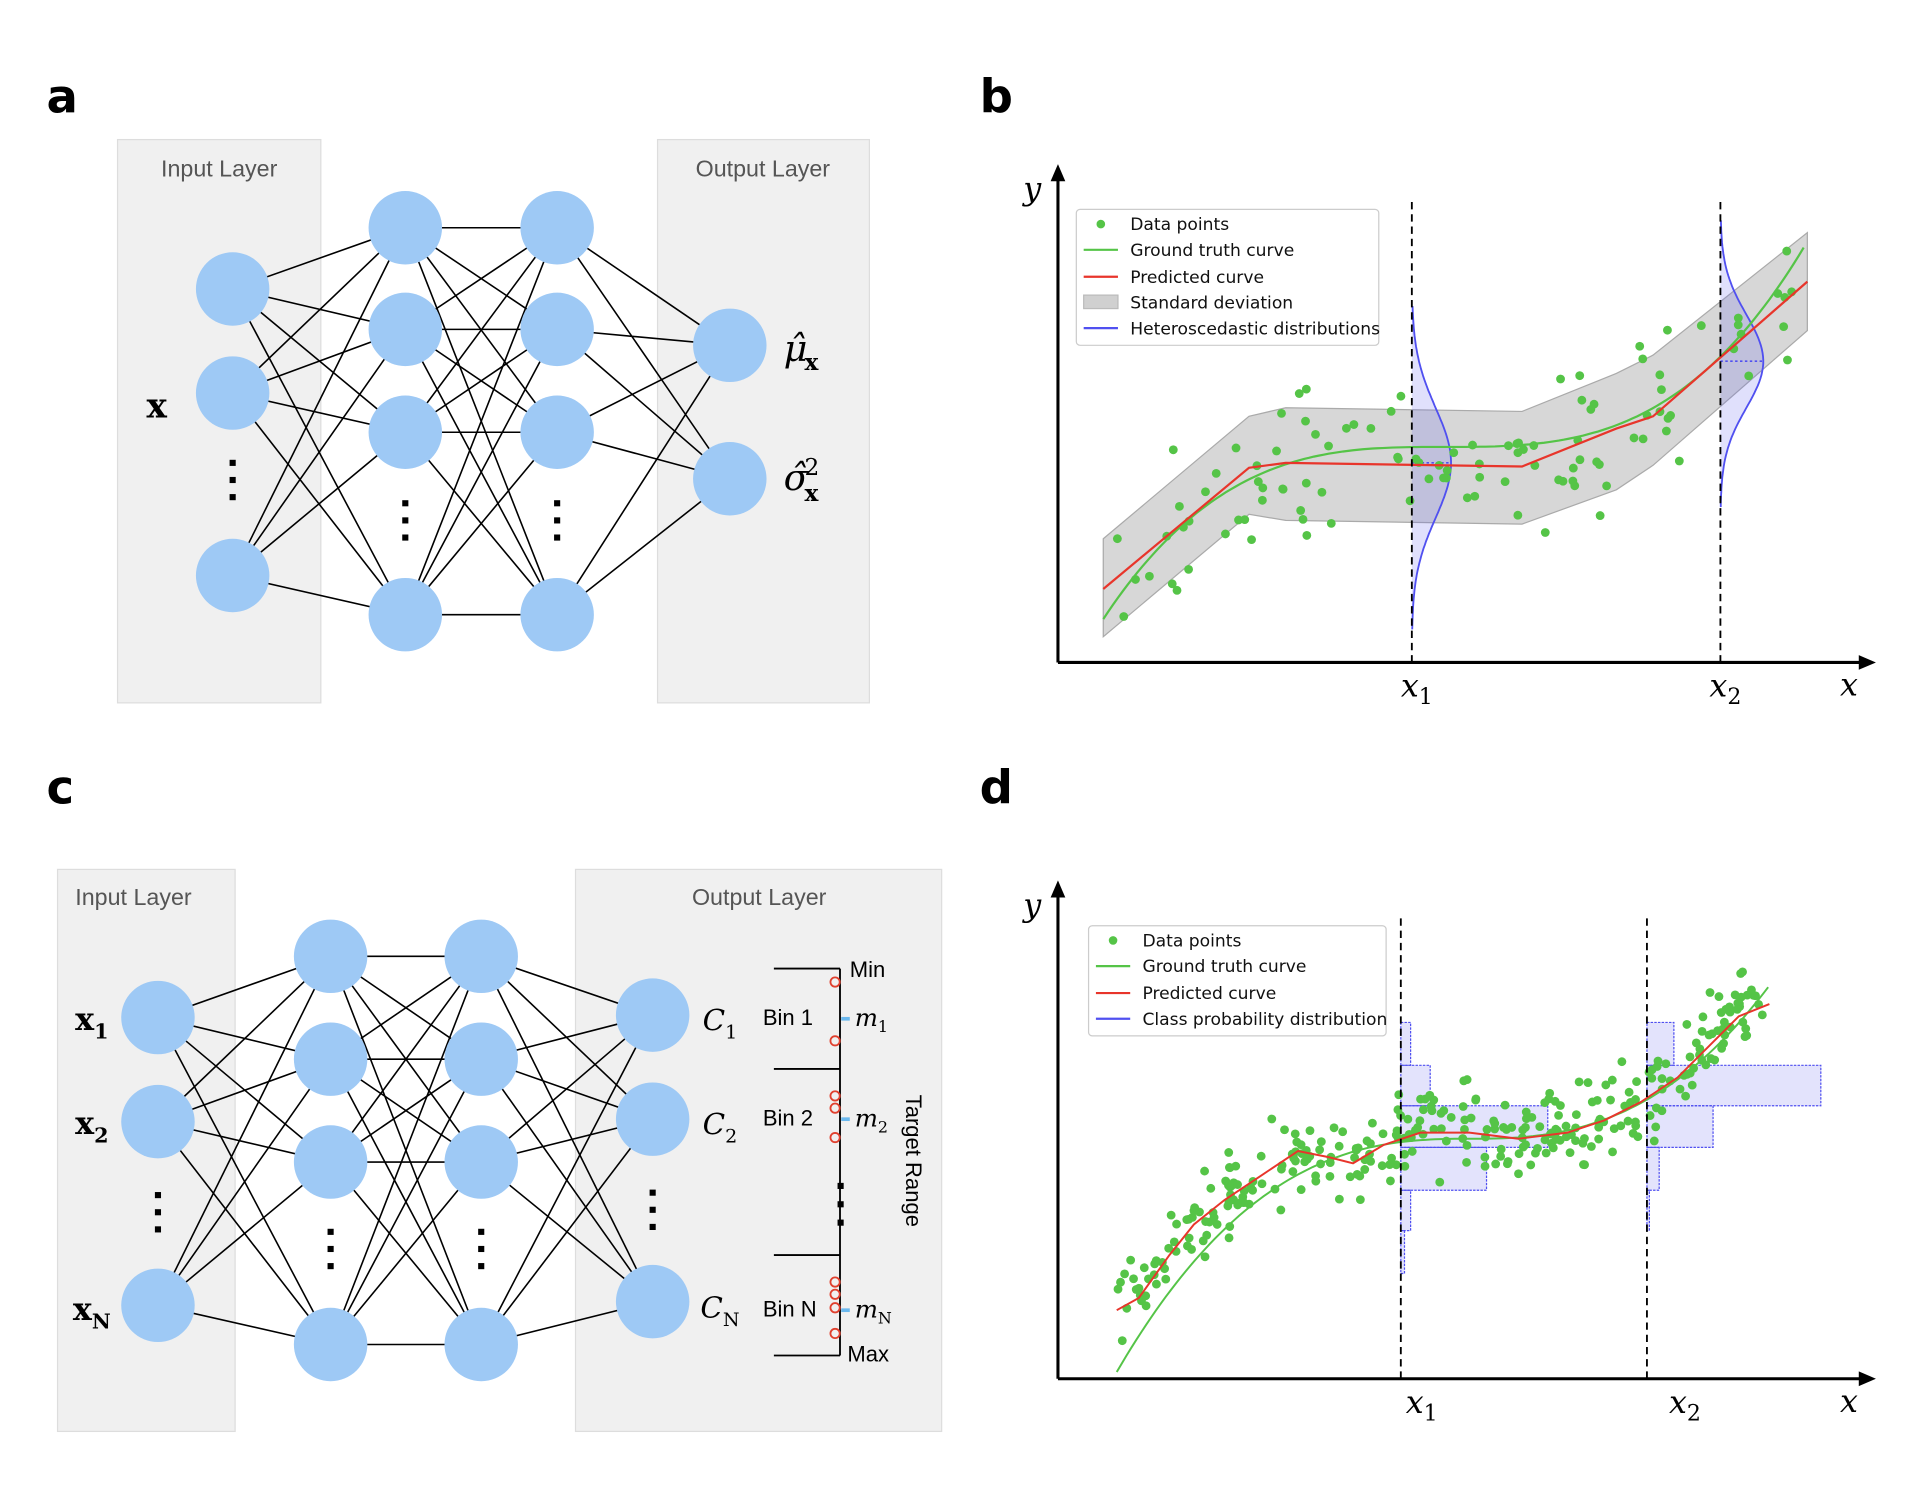 This screenshot has height=1500, width=1920. Describe the element at coordinates (711, 1308) in the screenshot. I see `label-base: C` at that location.